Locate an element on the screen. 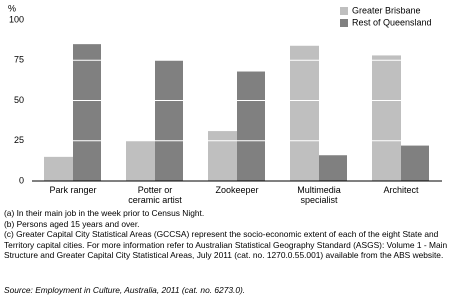 This screenshot has width=454, height=302. x-tick-label: Multimedia specialist is located at coordinates (319, 195).